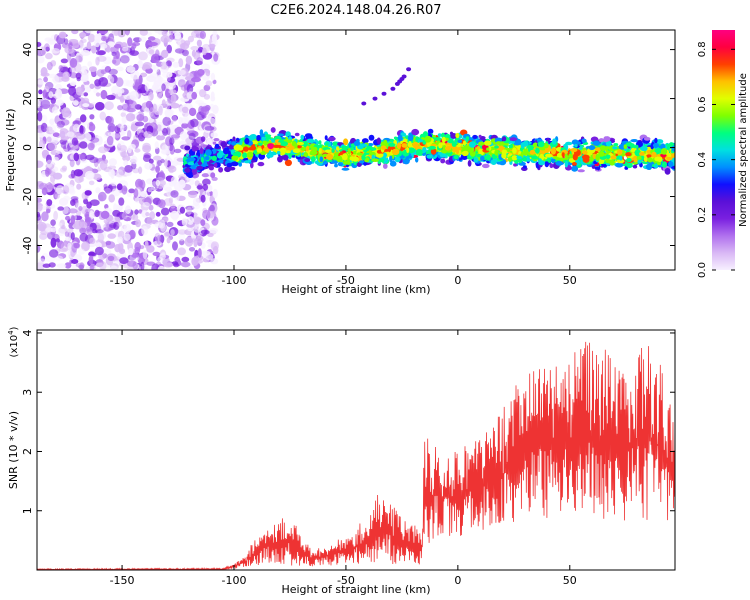 The width and height of the screenshot is (750, 600). I want to click on x-tick-label: -50, so click(346, 280).